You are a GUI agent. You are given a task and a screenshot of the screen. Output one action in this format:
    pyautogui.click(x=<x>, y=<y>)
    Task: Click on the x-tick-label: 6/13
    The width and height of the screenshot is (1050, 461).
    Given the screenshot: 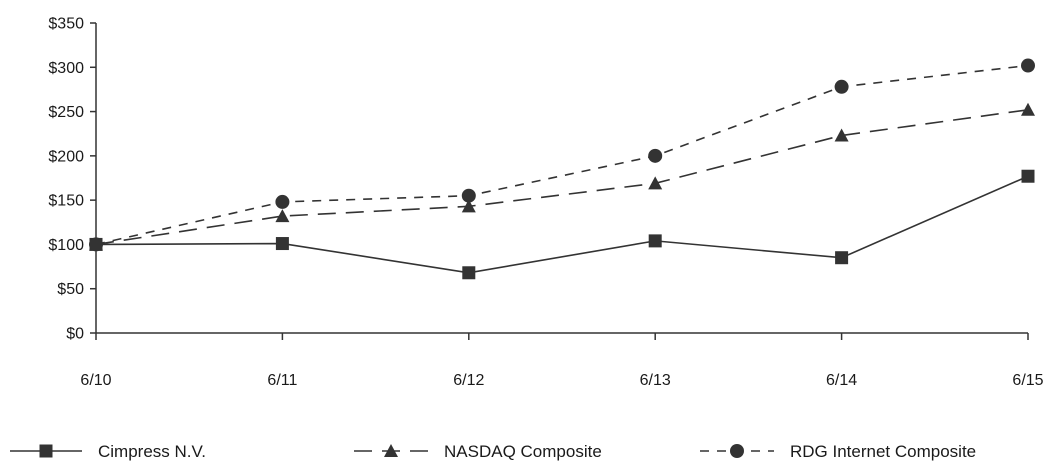 What is the action you would take?
    pyautogui.click(x=655, y=380)
    